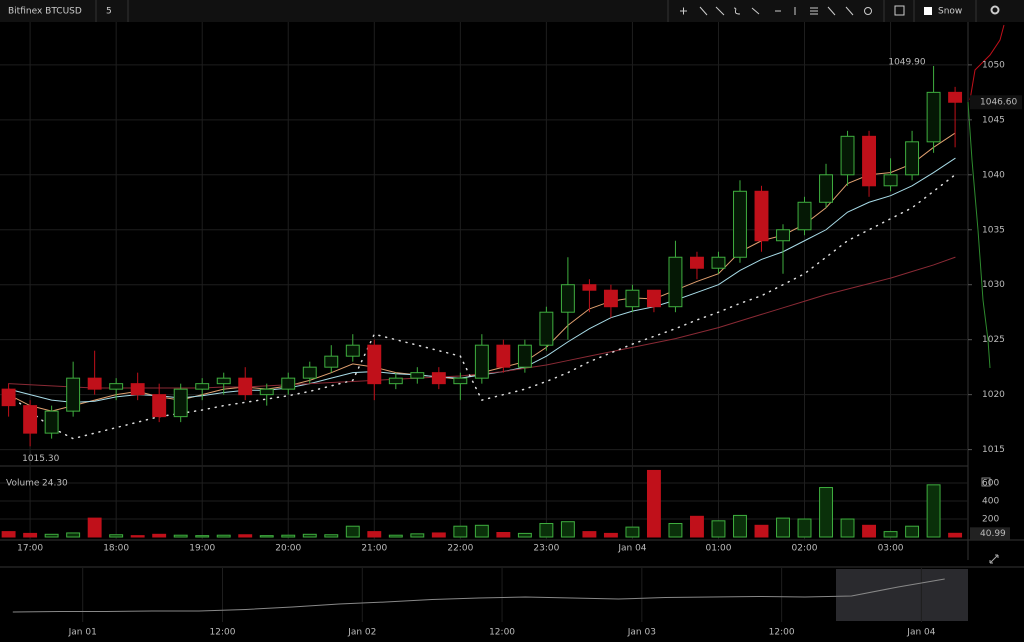  I want to click on pane-button, so click(986, 482).